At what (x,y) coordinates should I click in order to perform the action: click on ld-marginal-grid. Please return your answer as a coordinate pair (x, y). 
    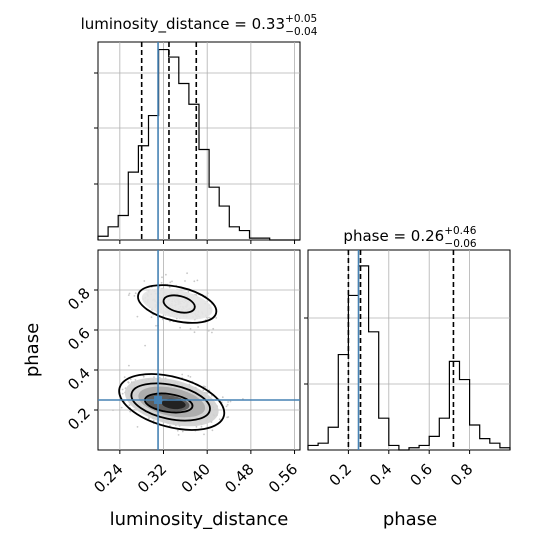
    Looking at the image, I should click on (199, 141).